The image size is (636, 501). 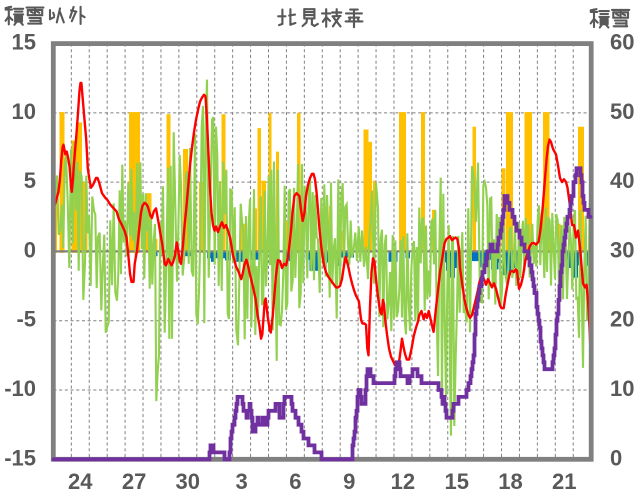 What do you see at coordinates (622, 180) in the screenshot?
I see `svg-text: 40` at bounding box center [622, 180].